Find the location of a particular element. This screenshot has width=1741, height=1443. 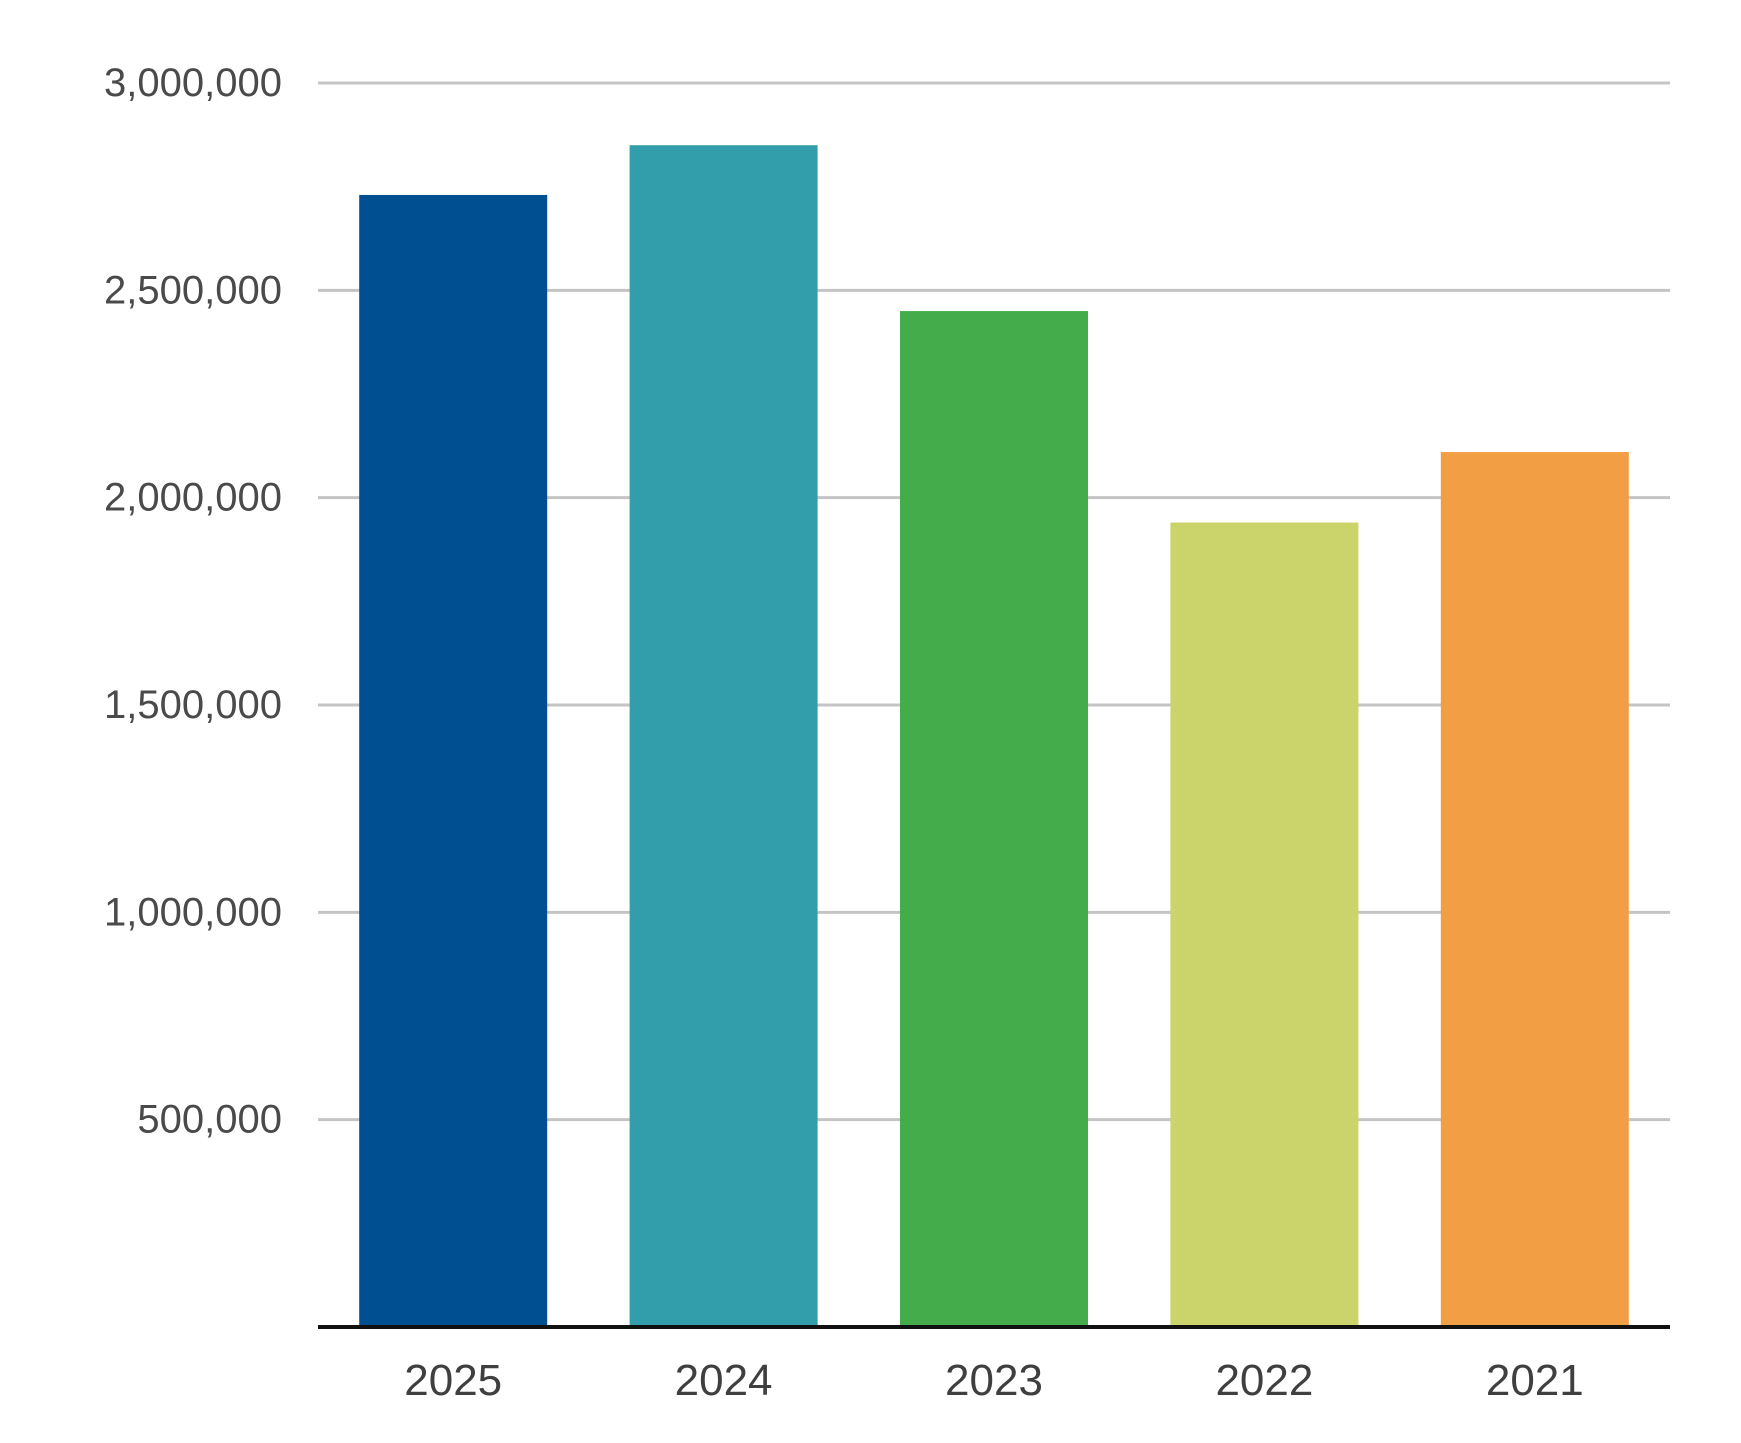

y-tick-label: 1,500,000 is located at coordinates (193, 705).